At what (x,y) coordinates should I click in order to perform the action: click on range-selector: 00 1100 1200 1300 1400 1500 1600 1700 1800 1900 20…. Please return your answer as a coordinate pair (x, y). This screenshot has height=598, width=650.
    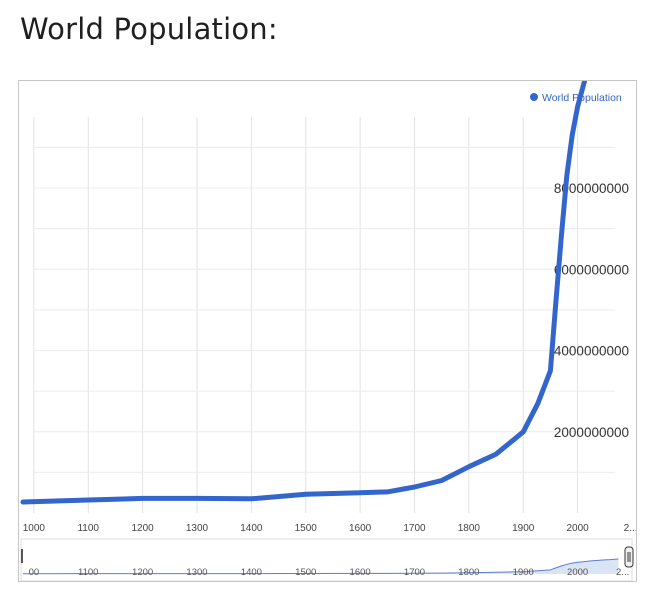
    Looking at the image, I should click on (327, 559).